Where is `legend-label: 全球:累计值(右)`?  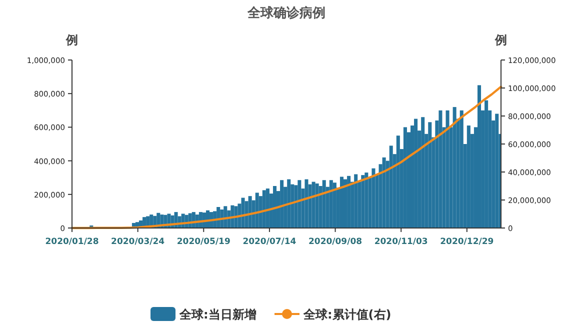
legend-label: 全球:累计值(右) is located at coordinates (347, 315).